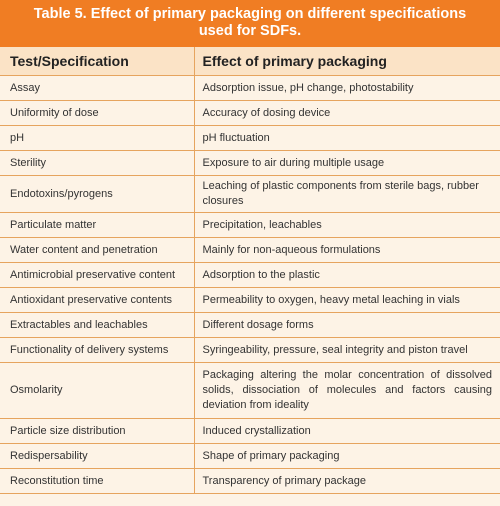 This screenshot has height=506, width=500. What do you see at coordinates (97, 194) in the screenshot?
I see `spec-cell: Endotoxins/pyrogens` at bounding box center [97, 194].